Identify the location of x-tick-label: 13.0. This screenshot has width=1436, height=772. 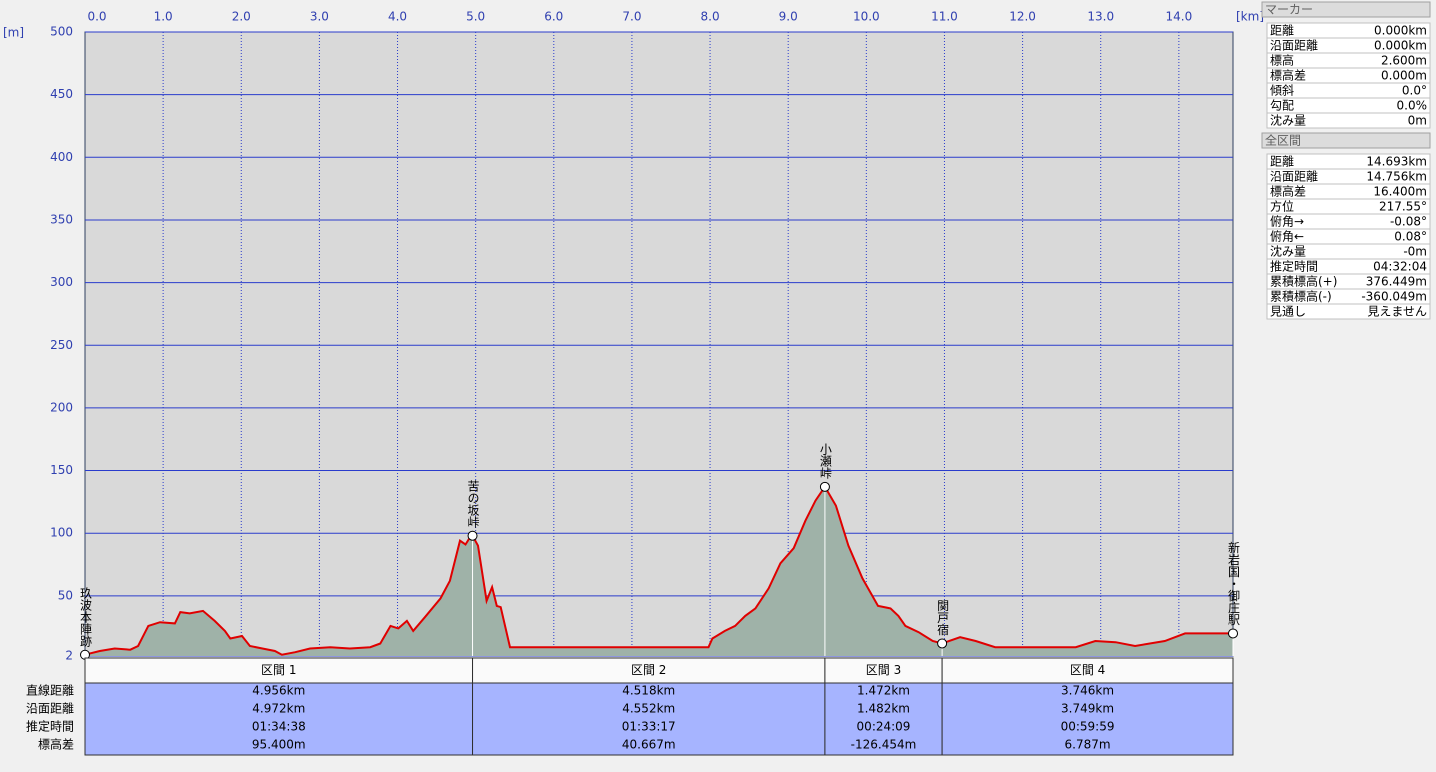
(1100, 17).